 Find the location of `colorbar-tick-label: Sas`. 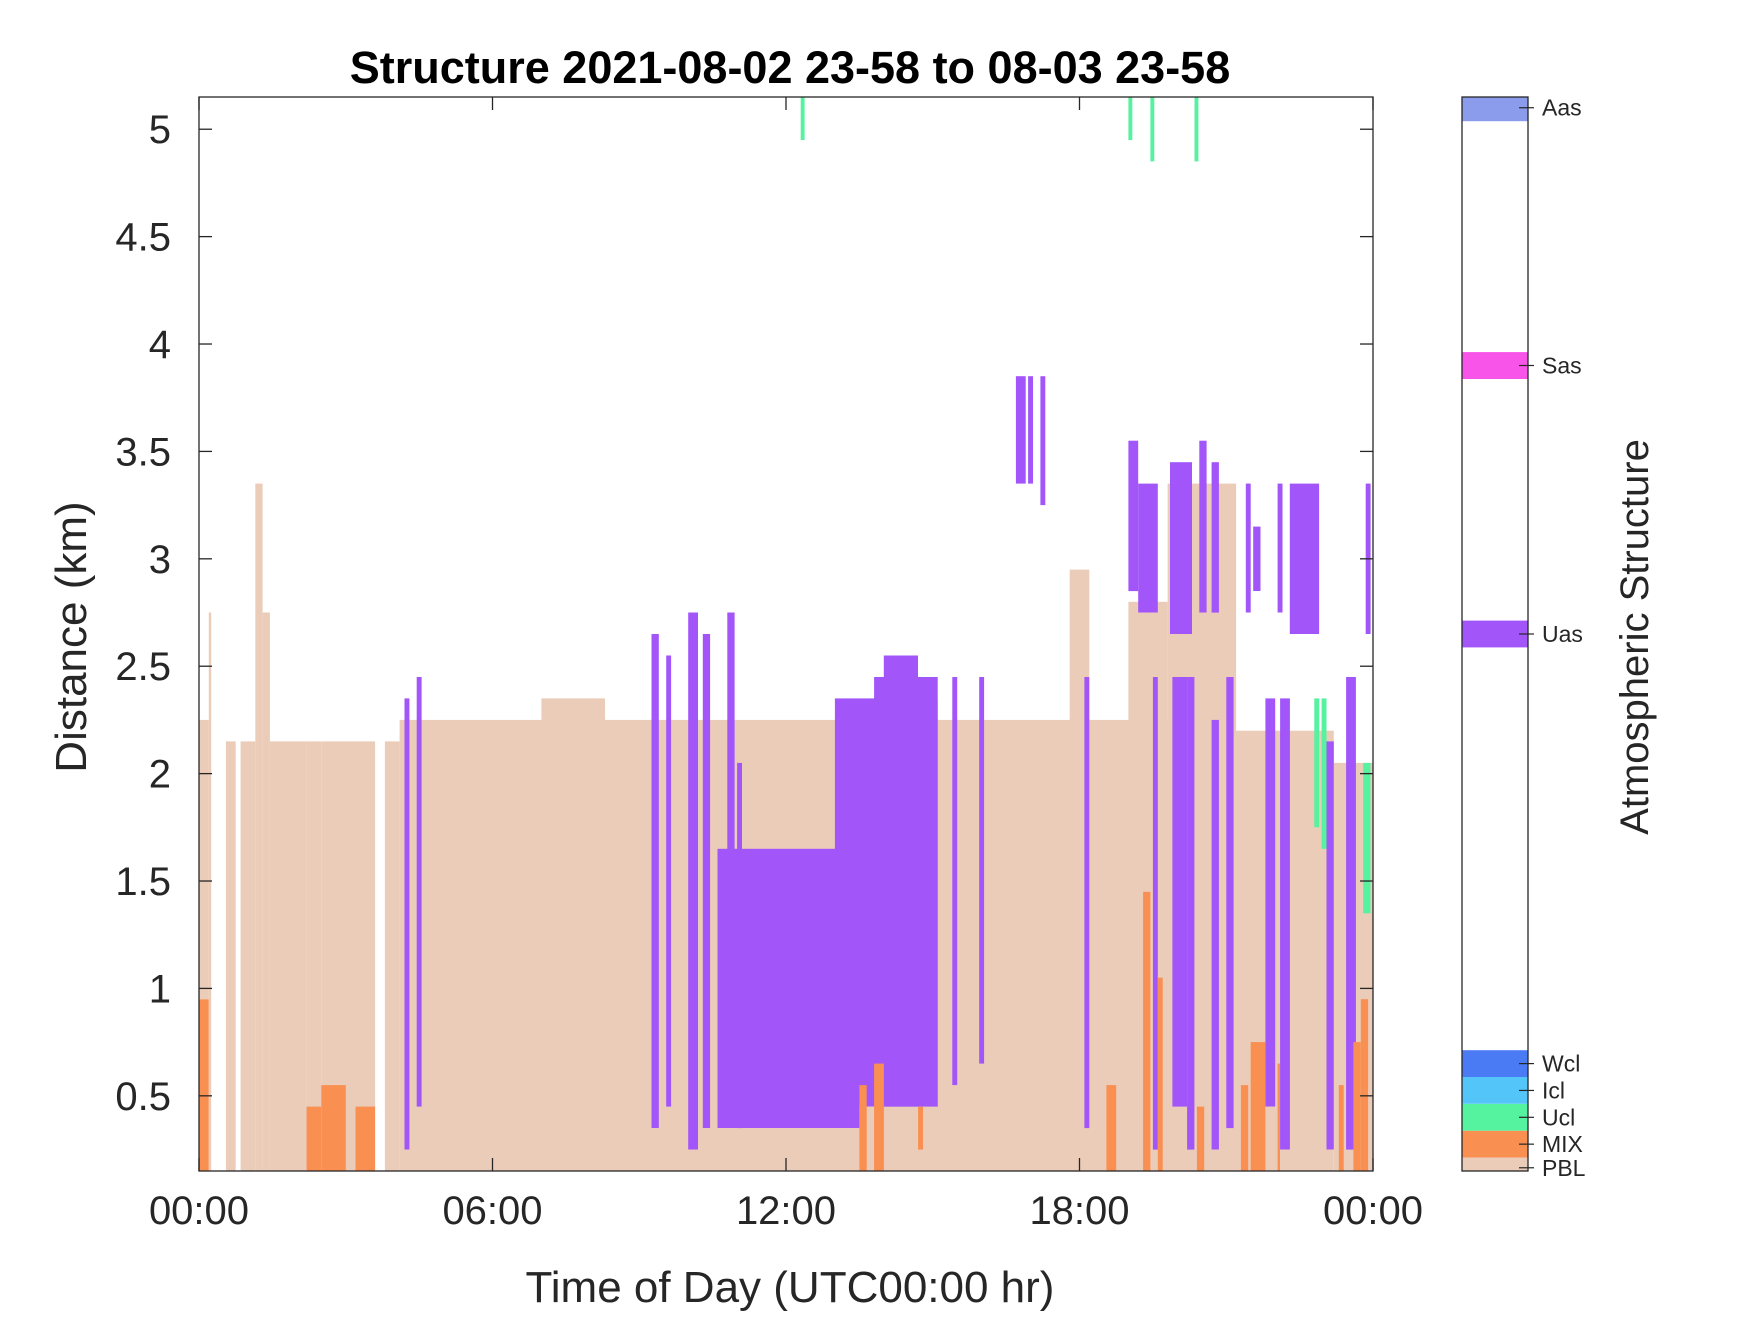

colorbar-tick-label: Sas is located at coordinates (1562, 366).